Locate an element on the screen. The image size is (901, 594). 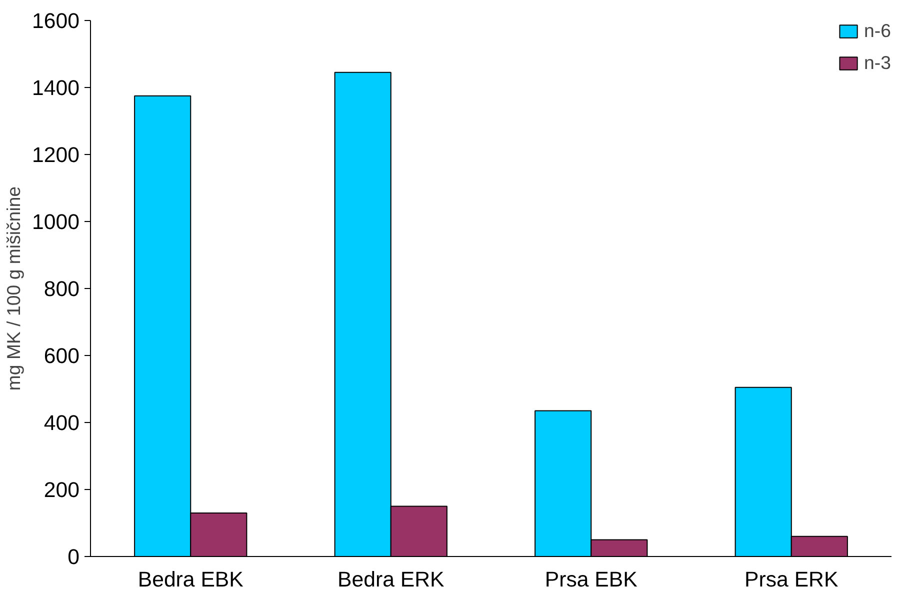
y-tick-label: 1000 is located at coordinates (56, 222).